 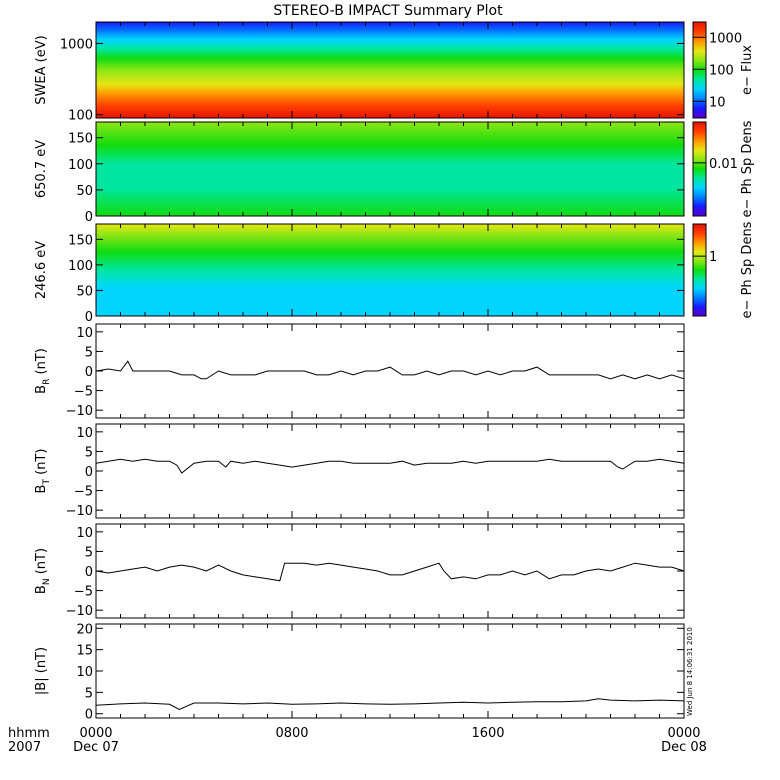 I want to click on panel-6-bn: −10 −5 0 5 10 BN (nT), so click(x=359, y=571).